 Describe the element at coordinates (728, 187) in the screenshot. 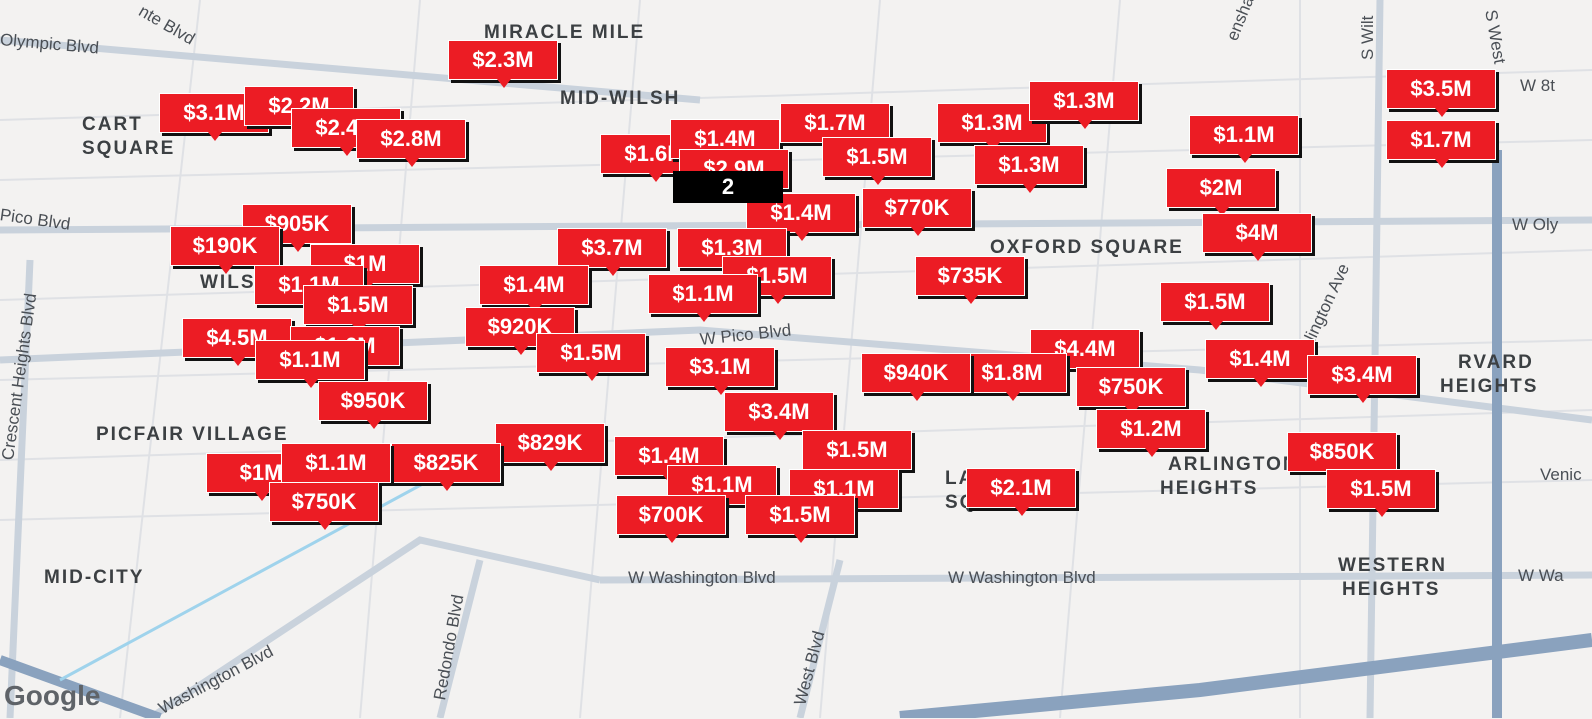

I see `cluster-marker: 2` at that location.